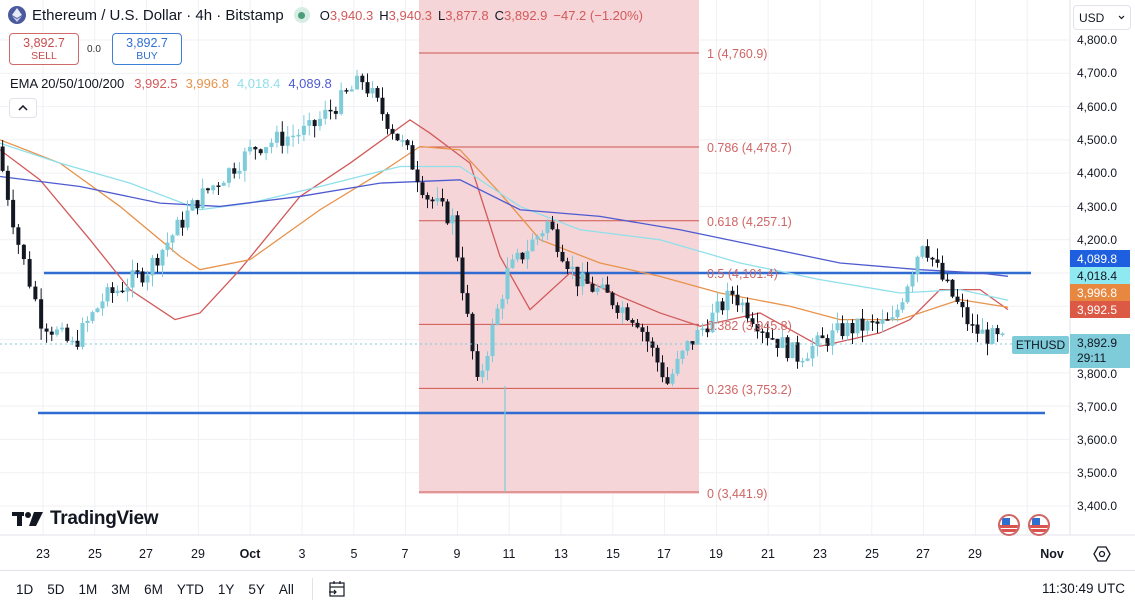  I want to click on time-label: 21, so click(768, 554).